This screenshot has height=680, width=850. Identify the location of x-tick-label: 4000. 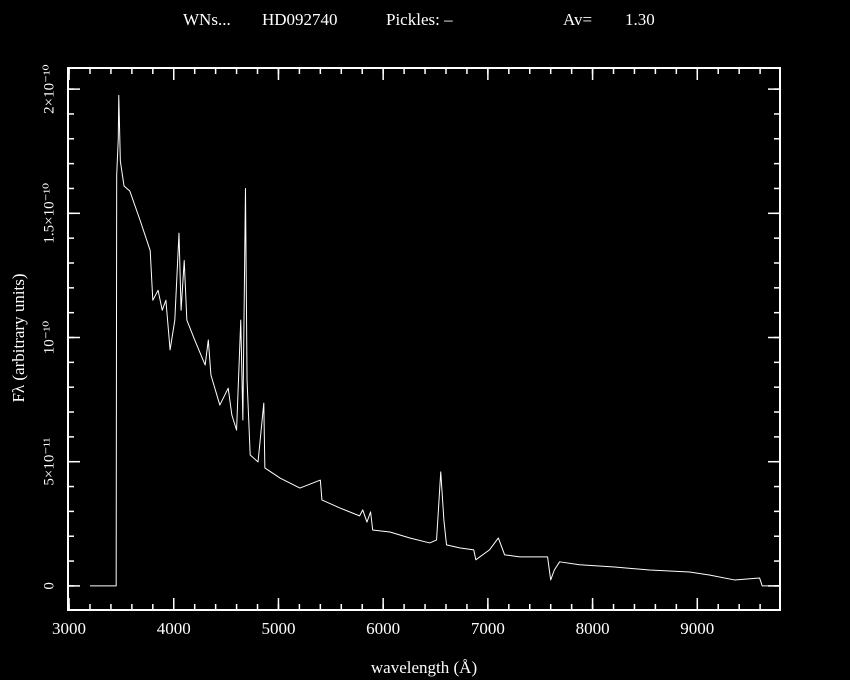
(174, 628).